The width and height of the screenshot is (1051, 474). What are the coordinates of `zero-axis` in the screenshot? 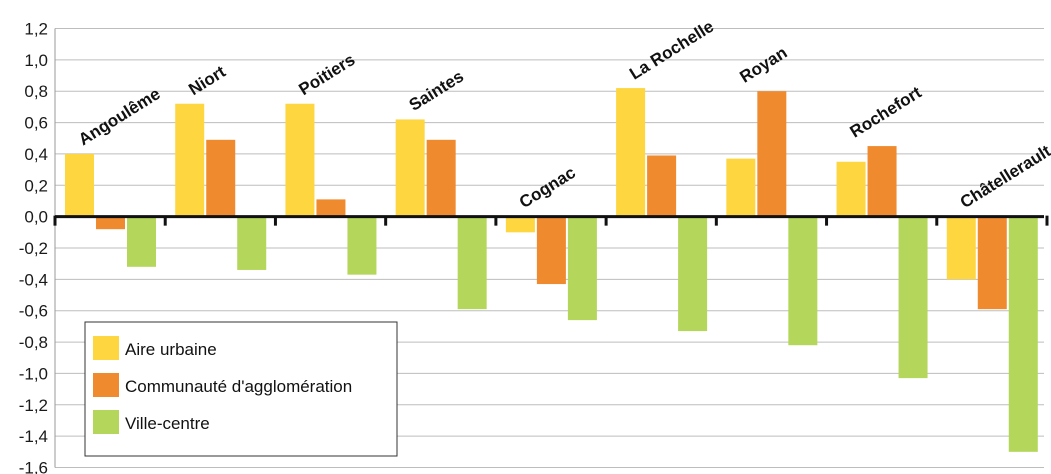 It's located at (551, 220).